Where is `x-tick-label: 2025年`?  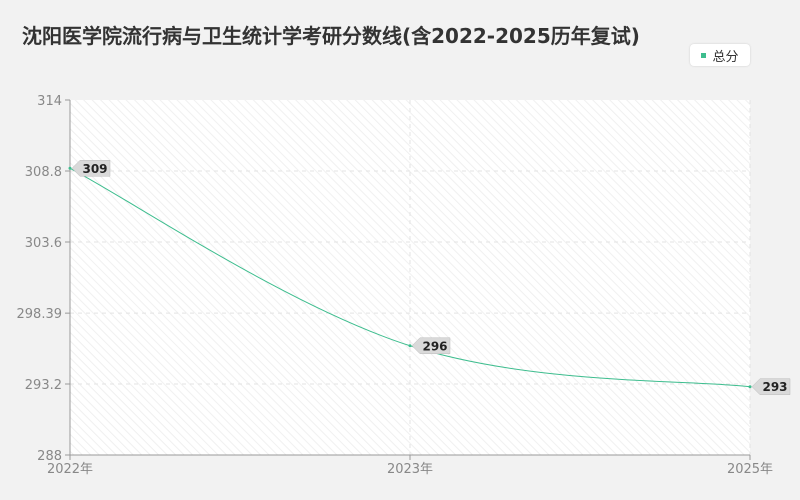
x-tick-label: 2025年 is located at coordinates (750, 469).